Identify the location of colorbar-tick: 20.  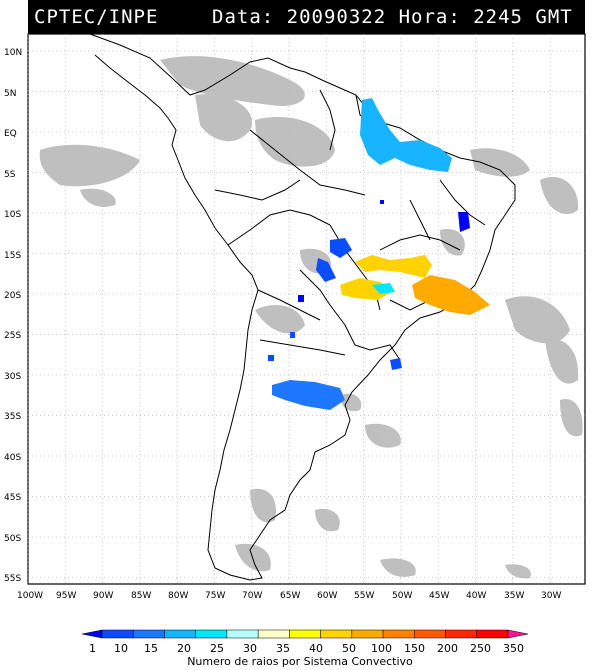
(184, 648).